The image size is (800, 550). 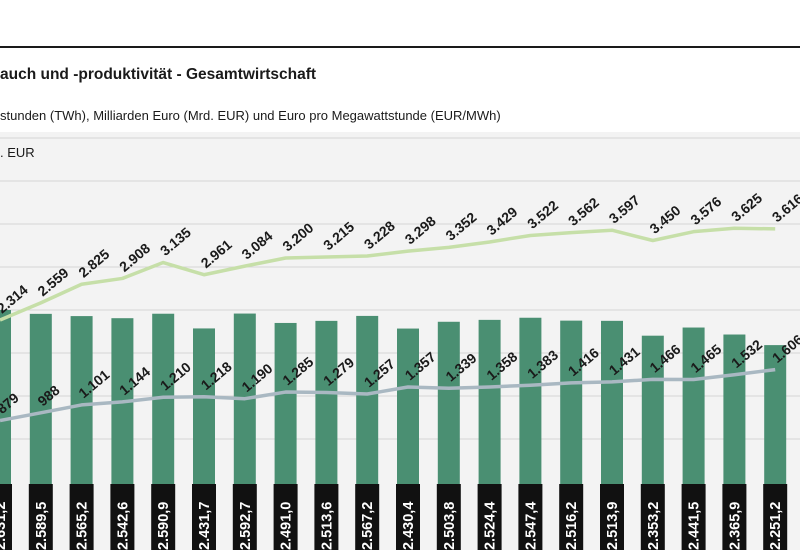 What do you see at coordinates (287, 526) in the screenshot?
I see `bar-data-label: 2.491,0` at bounding box center [287, 526].